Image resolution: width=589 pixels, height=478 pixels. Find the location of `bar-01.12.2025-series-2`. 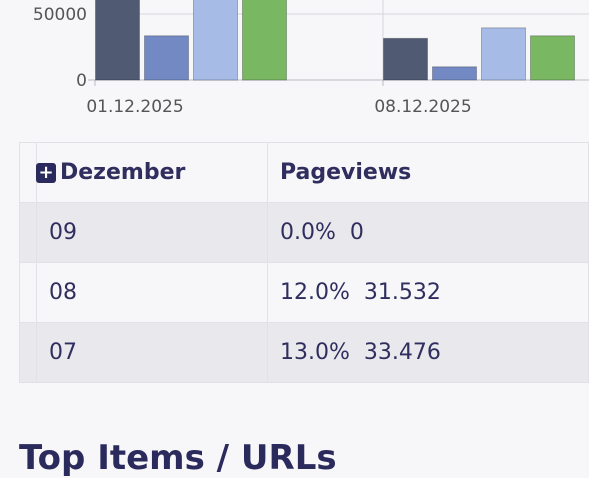

bar-01.12.2025-series-2 is located at coordinates (166, 58).